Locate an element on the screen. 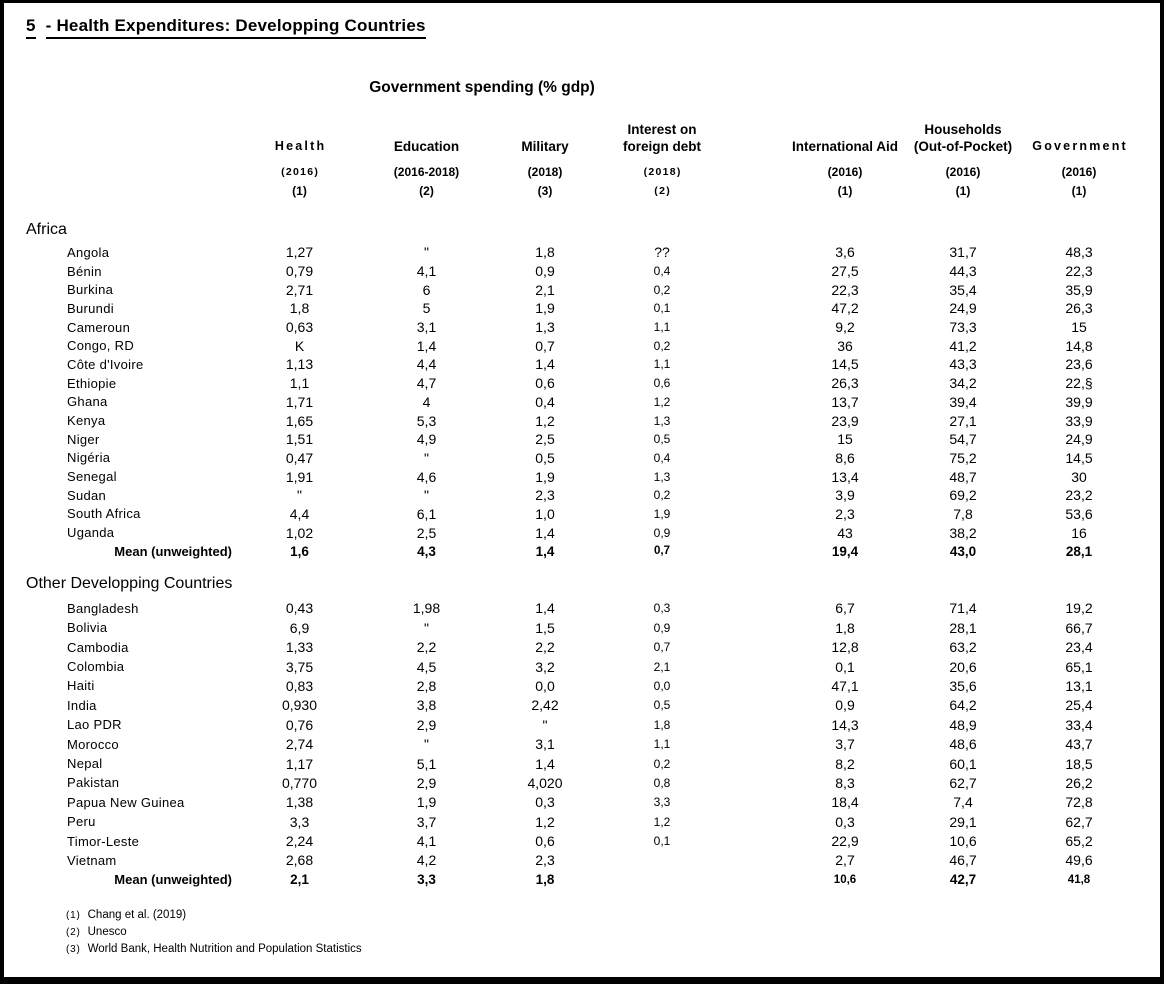 This screenshot has height=984, width=1164. table-row: Senegal 1,91 4,6 1,9 1,3 13,4 48,7 30 is located at coordinates (581, 476).